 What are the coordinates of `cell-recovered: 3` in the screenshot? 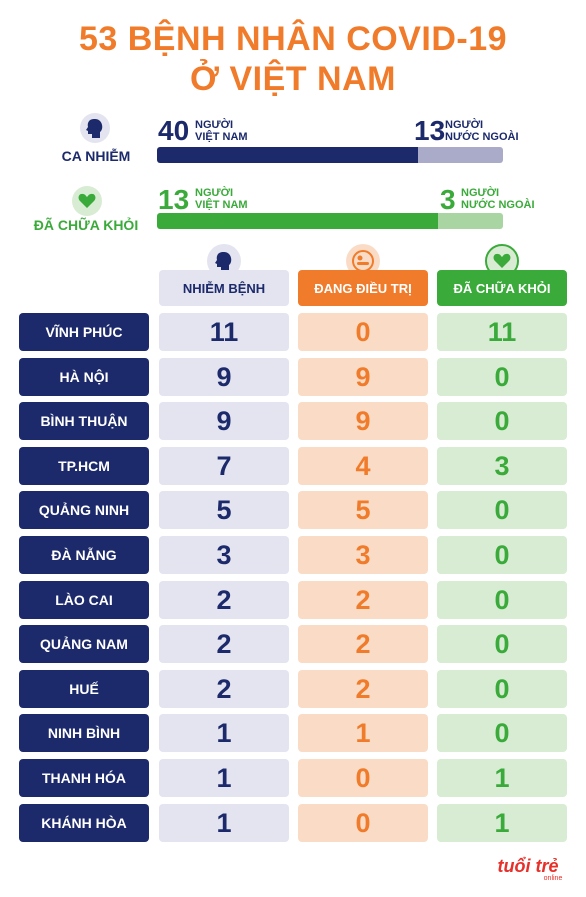 It's located at (502, 466).